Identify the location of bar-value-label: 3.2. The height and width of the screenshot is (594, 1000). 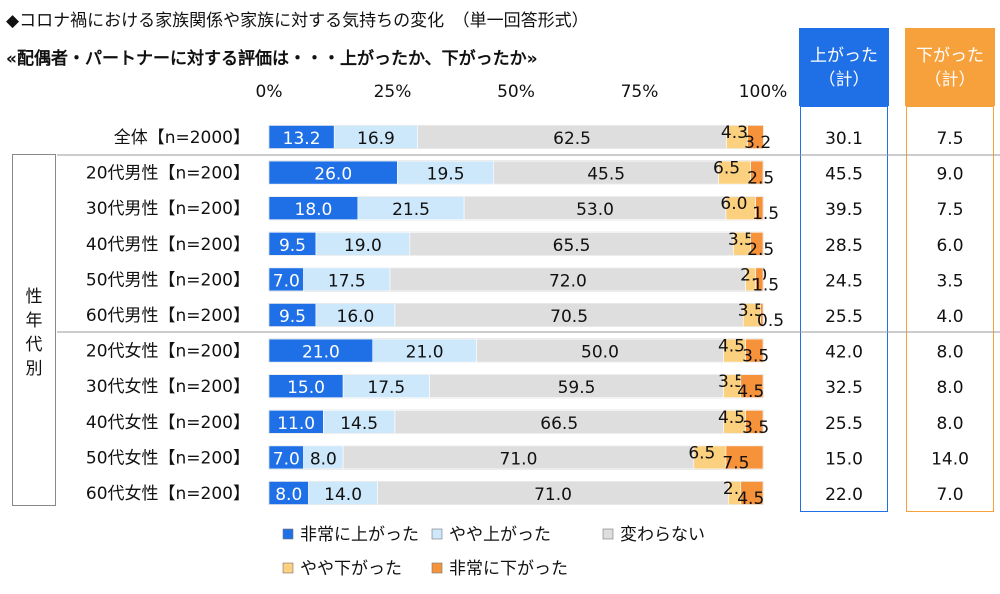
(757, 143).